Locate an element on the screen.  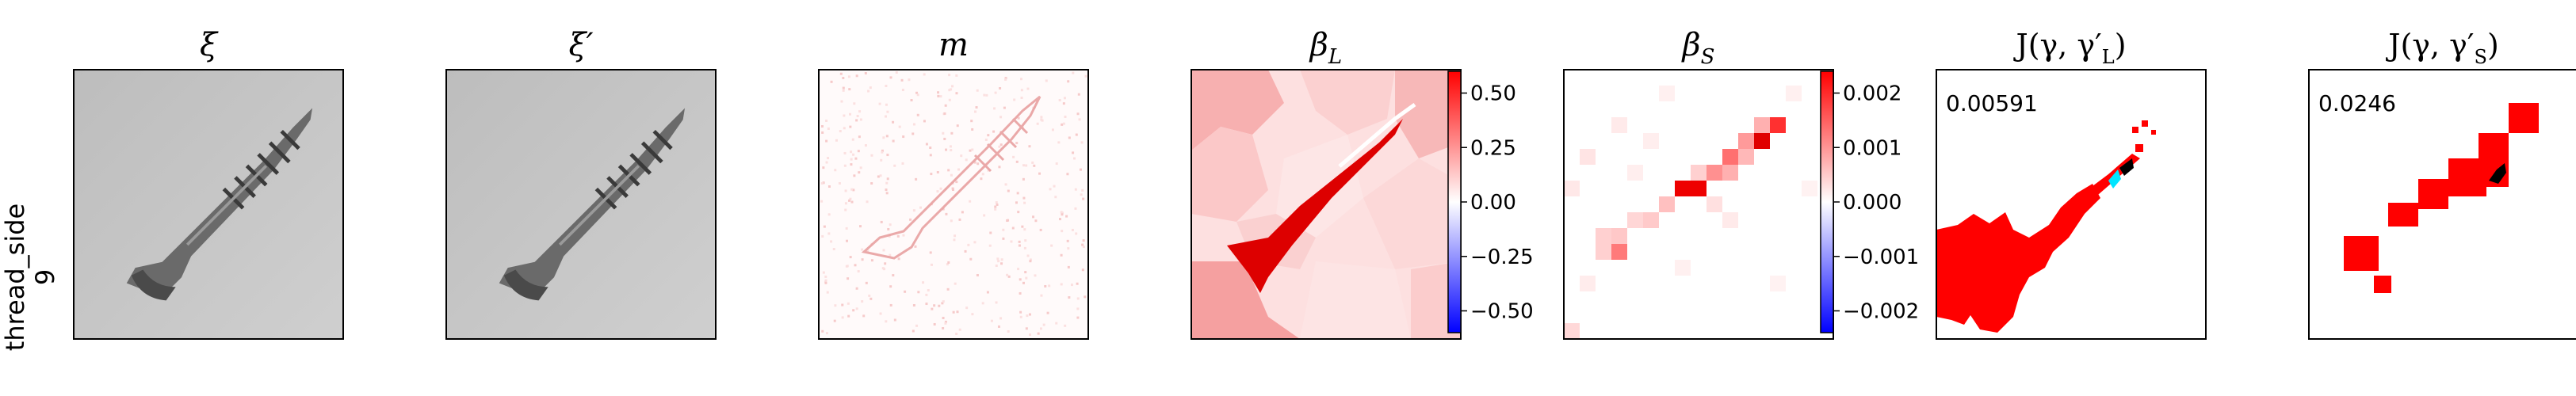
colorbar-beta-l: 0.50 0.25 0.00 −0.25 −0.50 is located at coordinates (1490, 201).